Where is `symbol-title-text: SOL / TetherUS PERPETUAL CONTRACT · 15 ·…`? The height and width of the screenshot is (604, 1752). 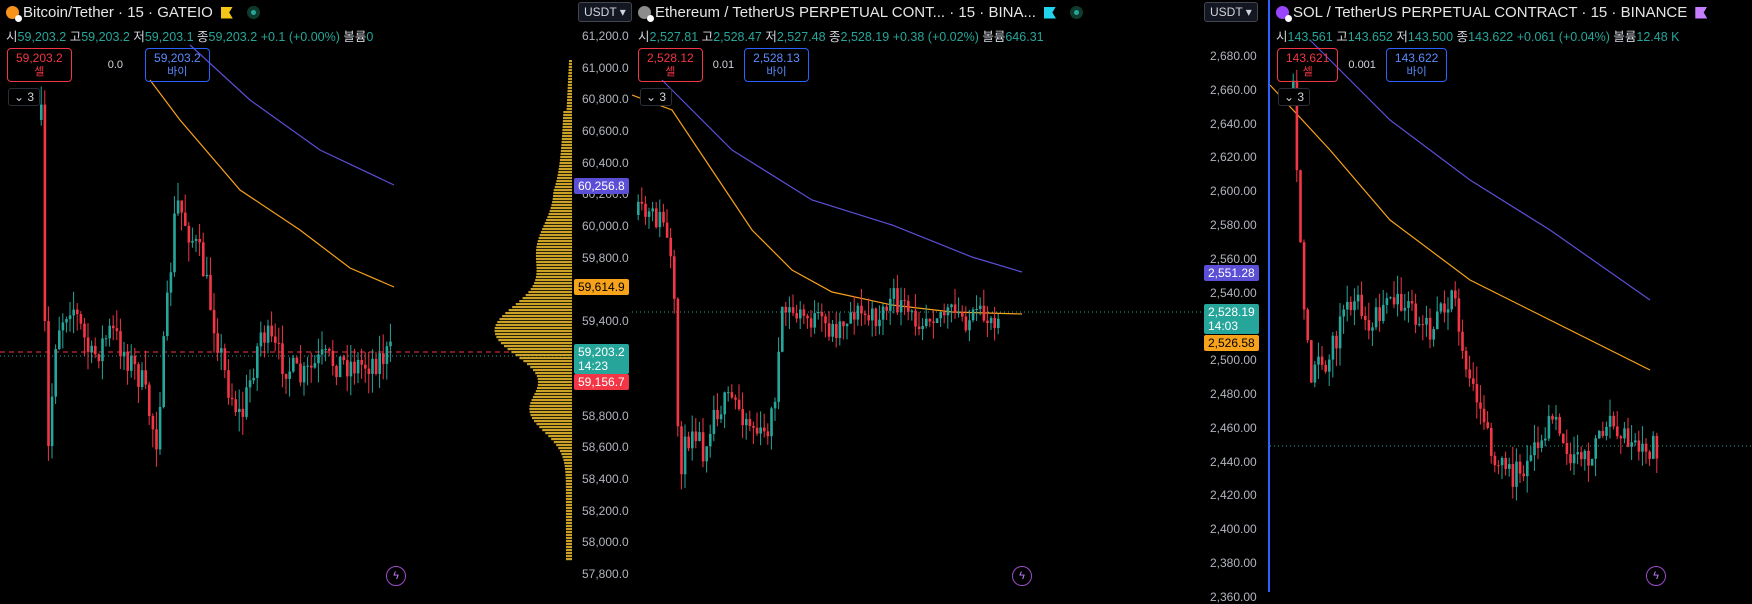 symbol-title-text: SOL / TetherUS PERPETUAL CONTRACT · 15 ·… is located at coordinates (1490, 12).